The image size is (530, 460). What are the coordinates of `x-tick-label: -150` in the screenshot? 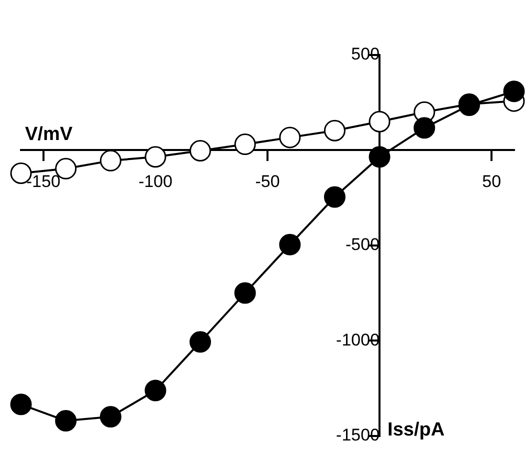 It's located at (43, 182).